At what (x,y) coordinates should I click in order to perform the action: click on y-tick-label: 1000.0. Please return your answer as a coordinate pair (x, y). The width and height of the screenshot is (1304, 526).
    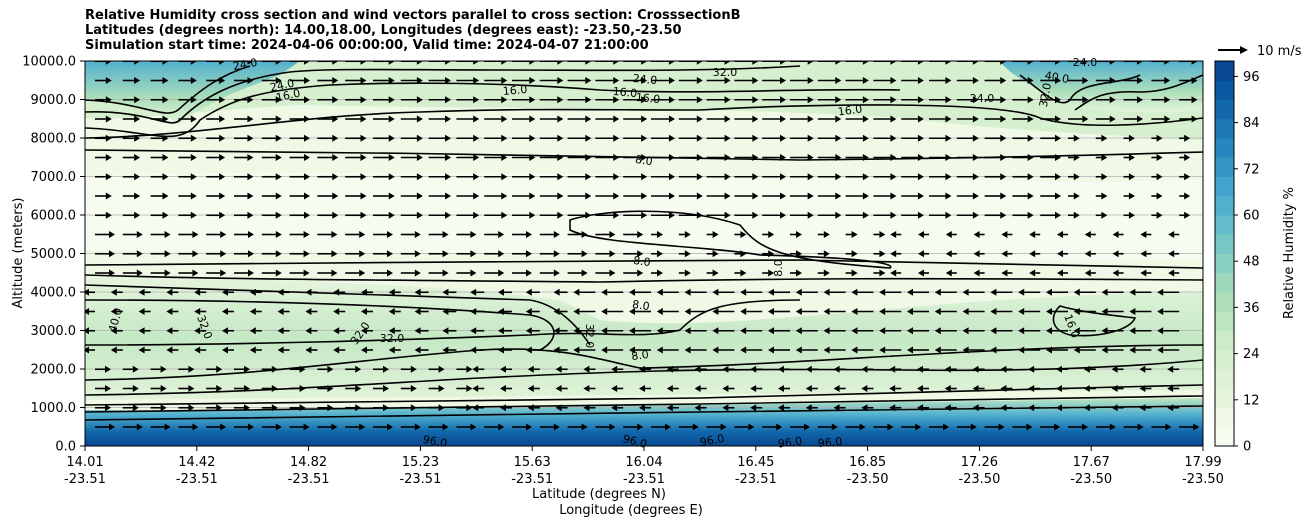
    Looking at the image, I should click on (54, 408).